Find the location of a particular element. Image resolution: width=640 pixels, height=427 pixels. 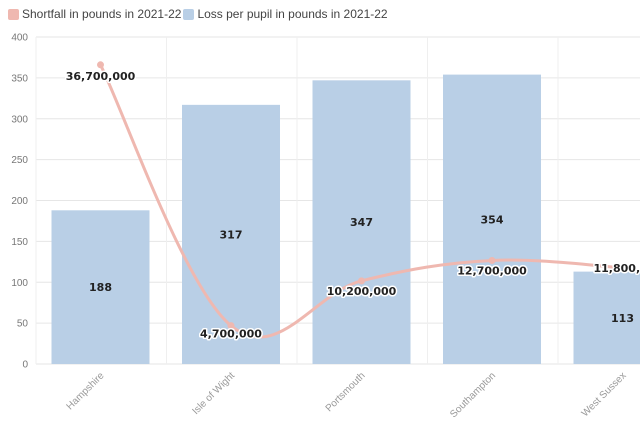

x-tick-label: Isle of Wight is located at coordinates (213, 393).